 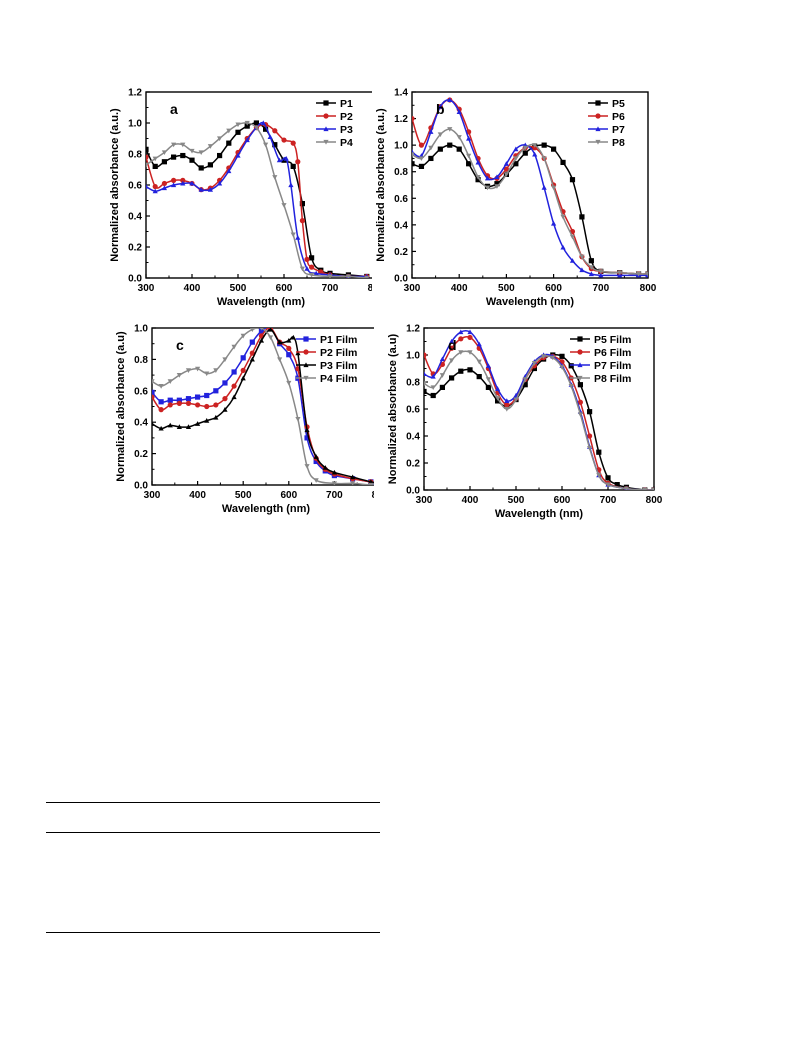 What do you see at coordinates (393, 408) in the screenshot?
I see `y-axis-title: Normalized absorbance (a.u)` at bounding box center [393, 408].